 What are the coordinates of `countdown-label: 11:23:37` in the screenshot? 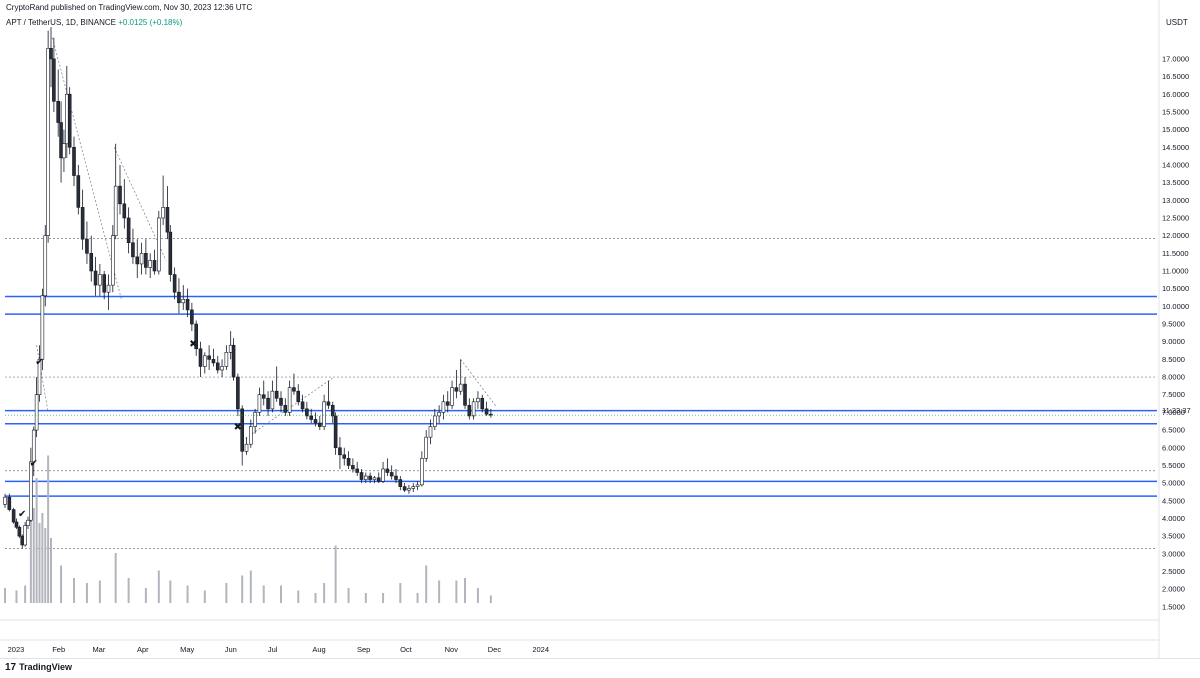 It's located at (1176, 410).